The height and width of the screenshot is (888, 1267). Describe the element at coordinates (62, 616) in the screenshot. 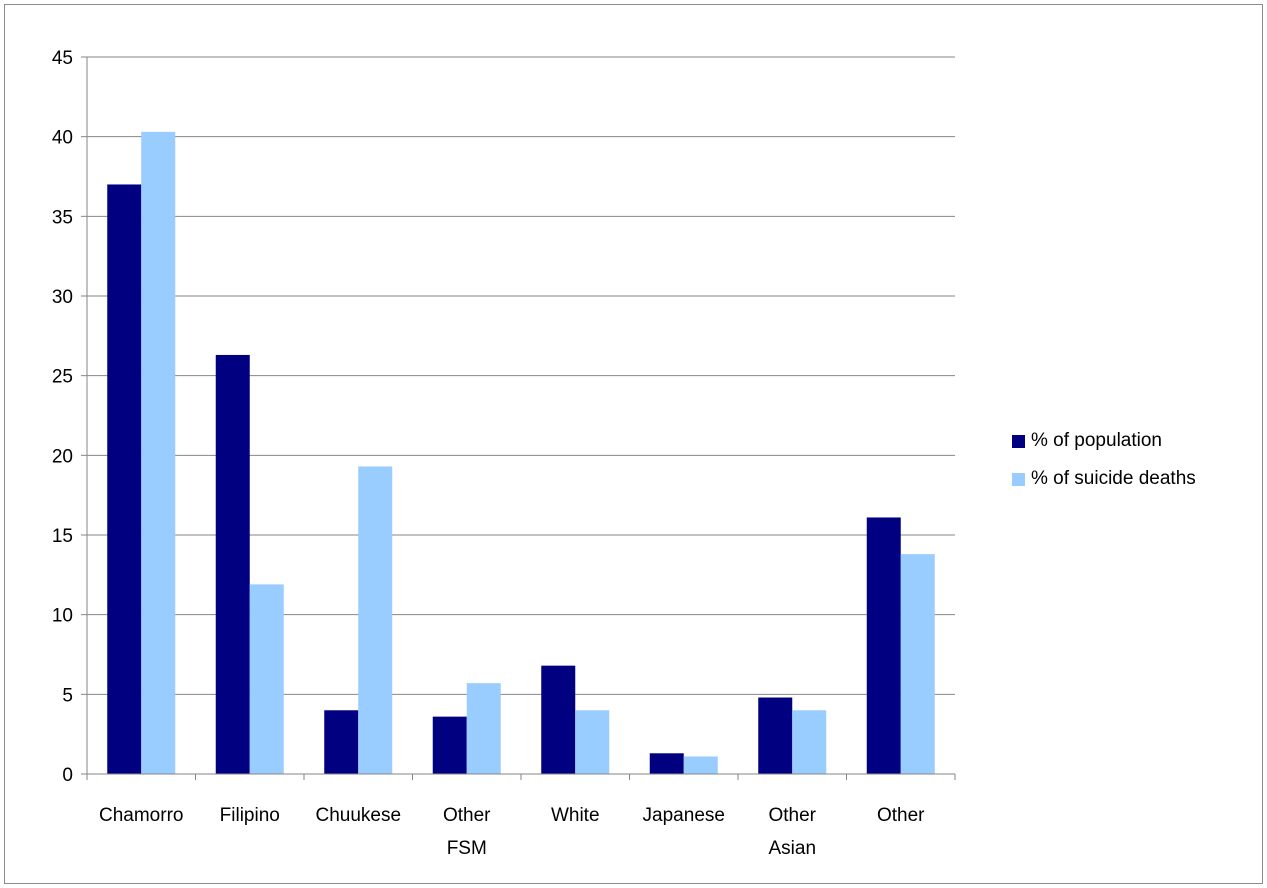

I see `y-tick-label: 10` at that location.